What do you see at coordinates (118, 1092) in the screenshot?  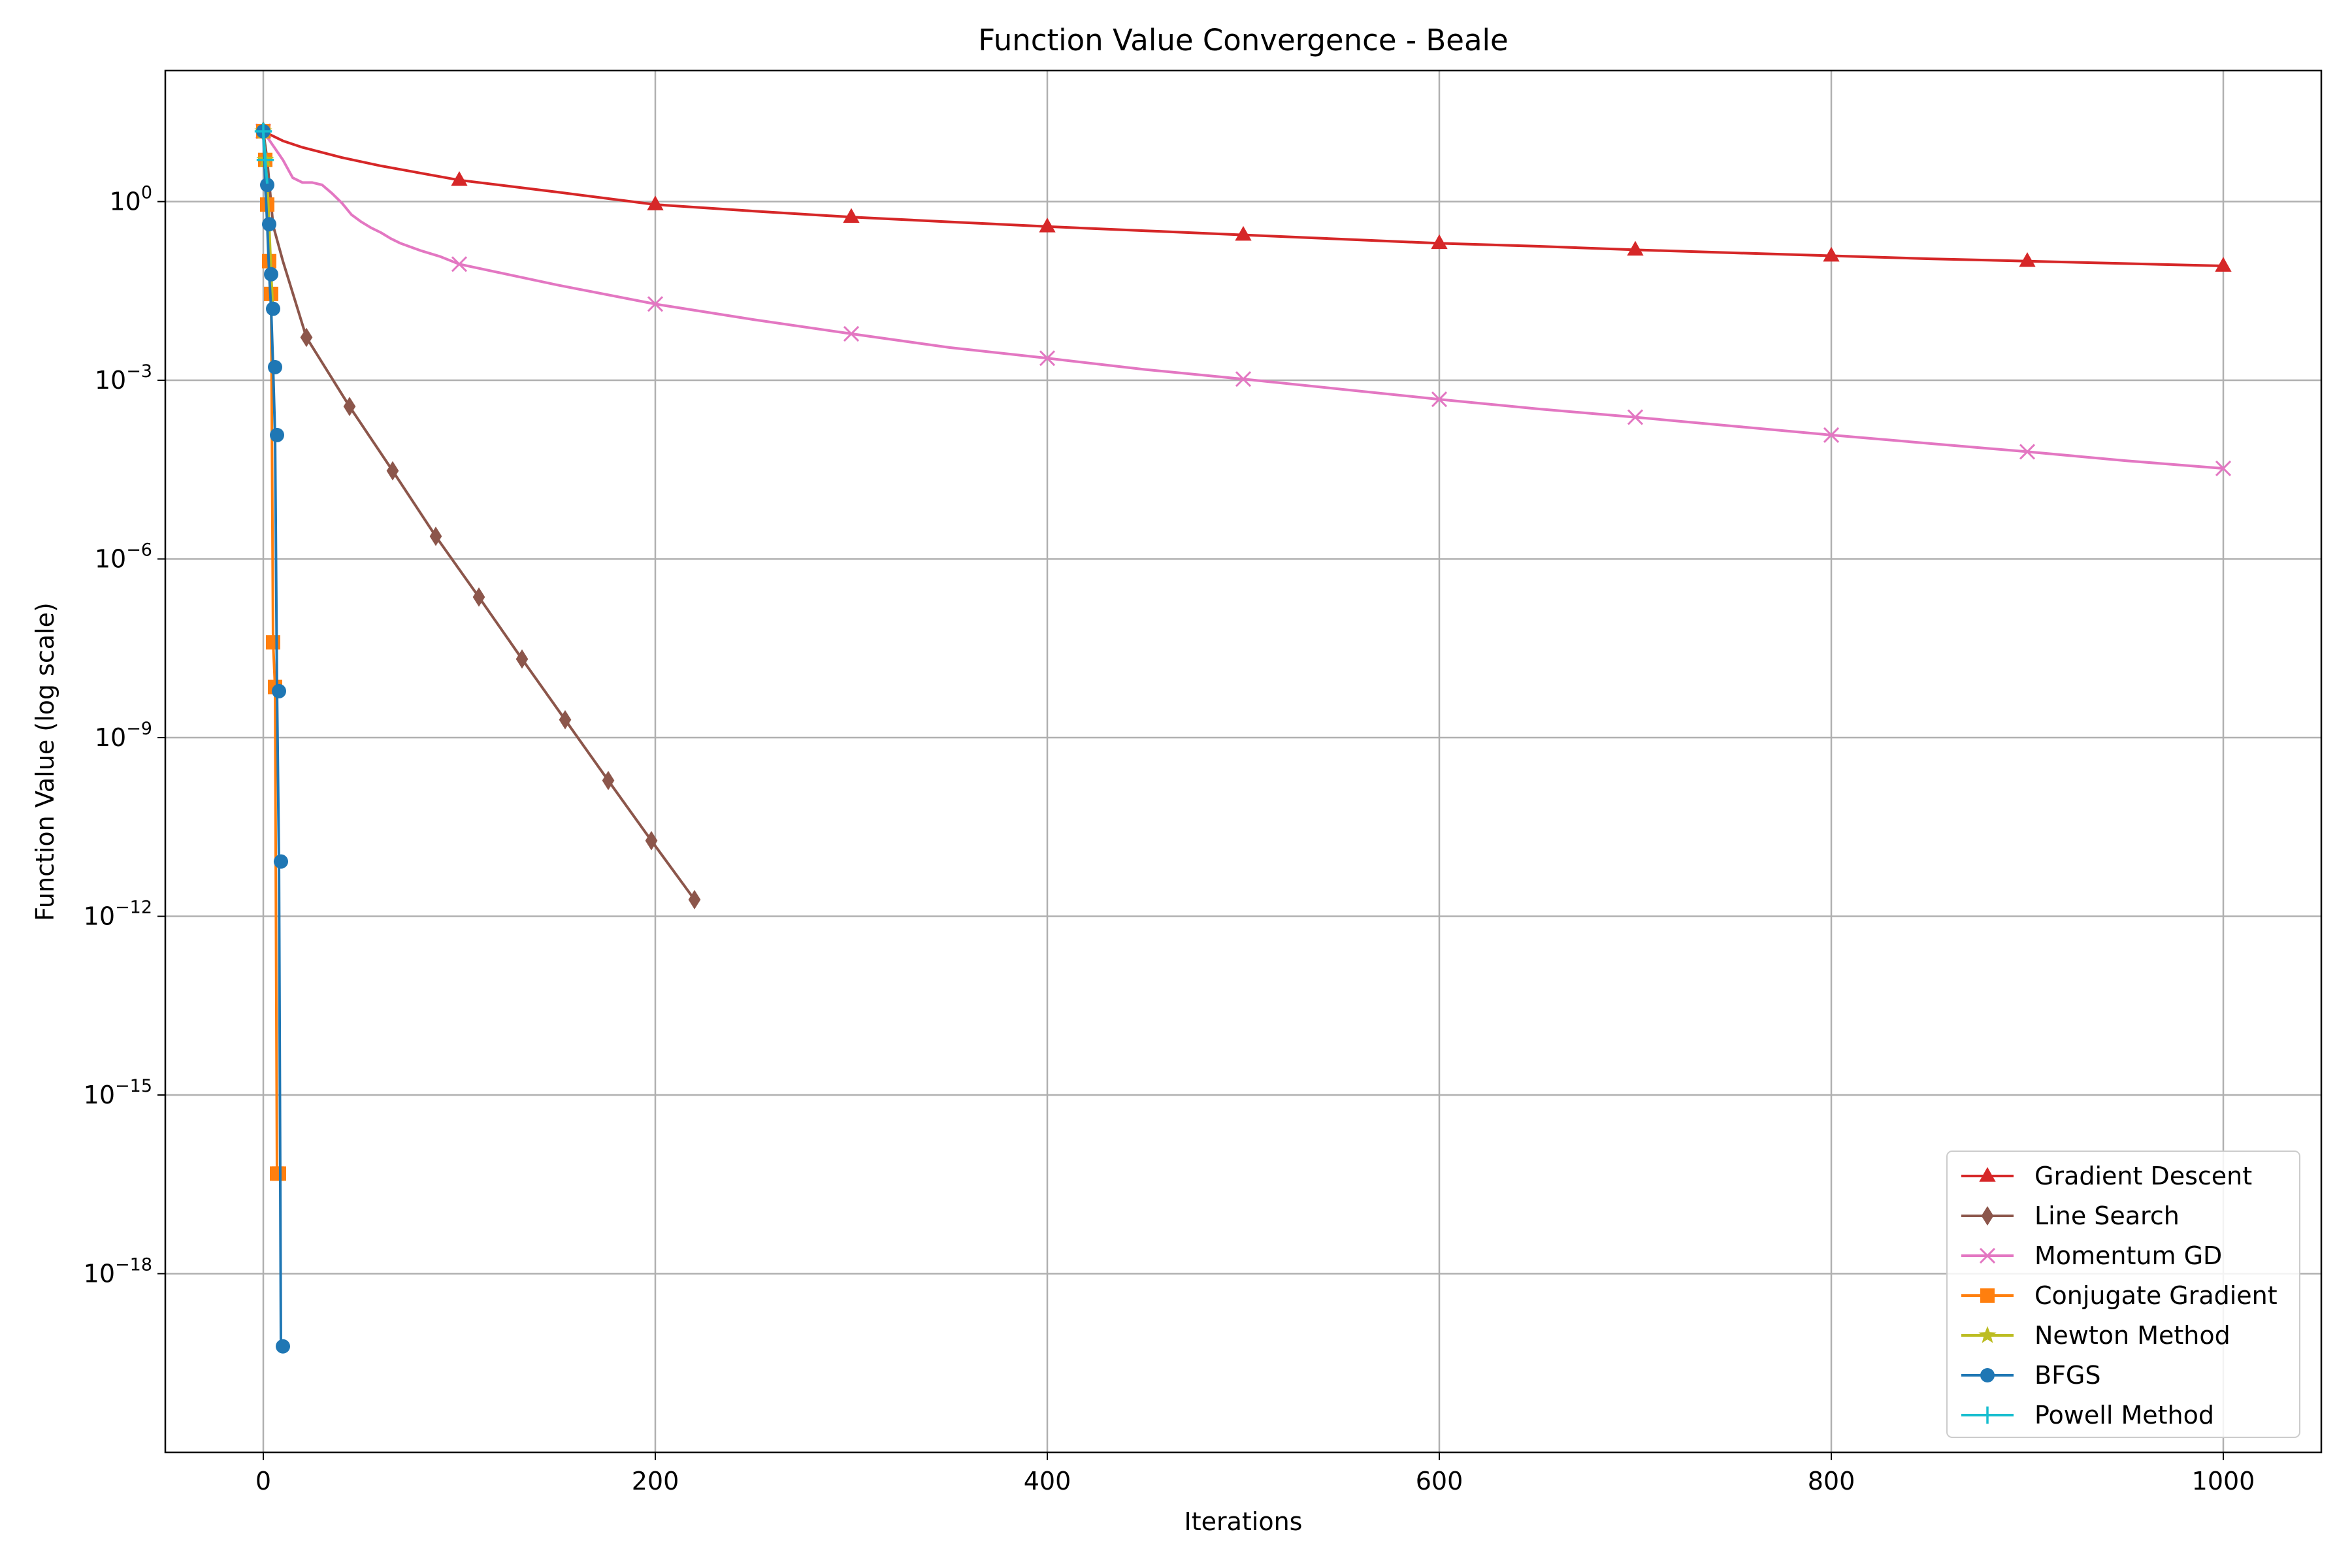 I see `y-tick-label: 10⁻¹⁵` at bounding box center [118, 1092].